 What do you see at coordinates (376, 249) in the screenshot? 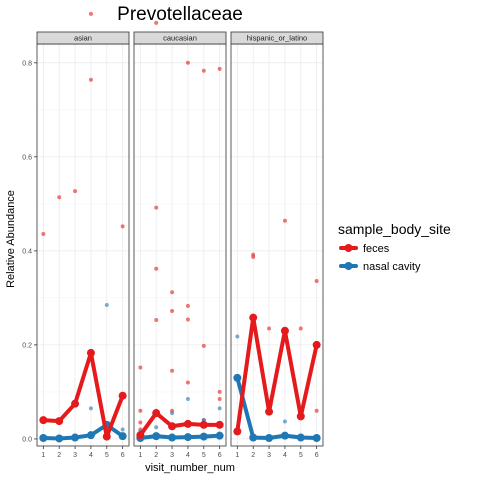
I see `legend-label: feces` at bounding box center [376, 249].